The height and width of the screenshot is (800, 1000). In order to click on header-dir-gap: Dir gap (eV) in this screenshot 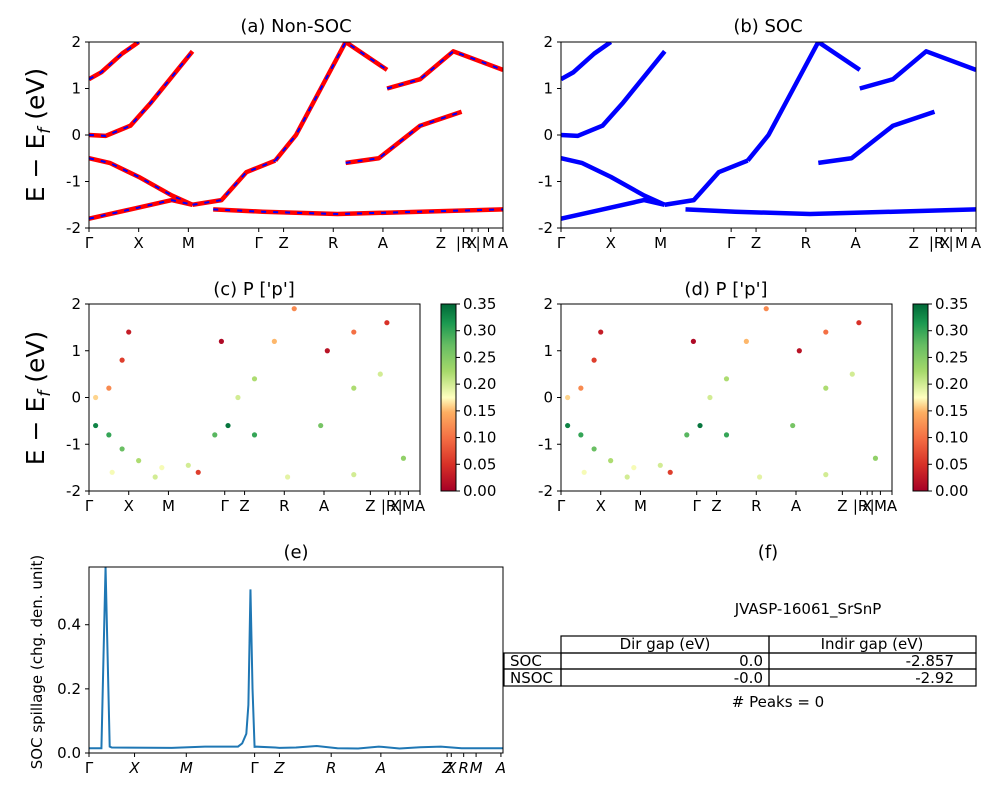, I will do `click(665, 644)`.